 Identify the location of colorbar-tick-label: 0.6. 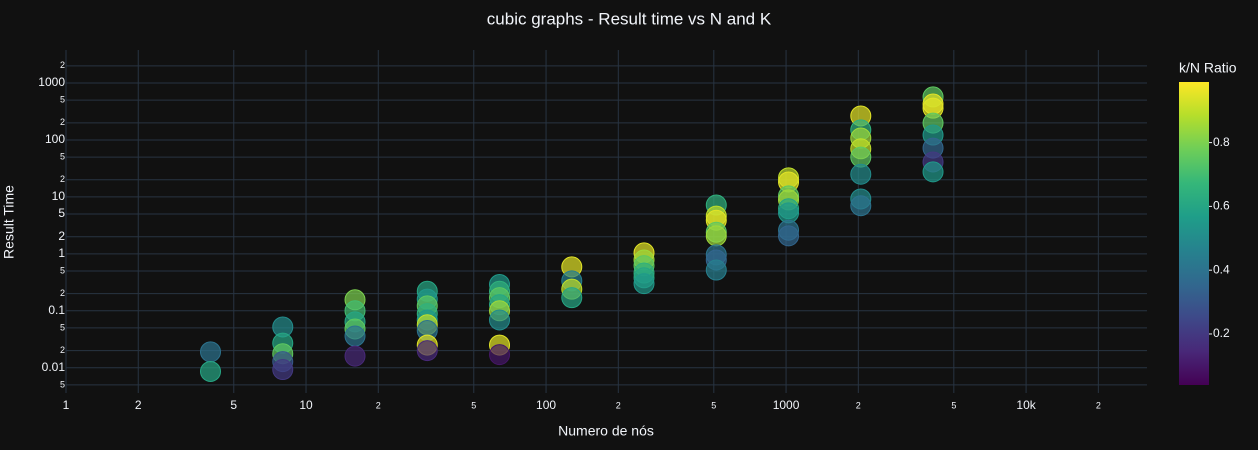
(1221, 206).